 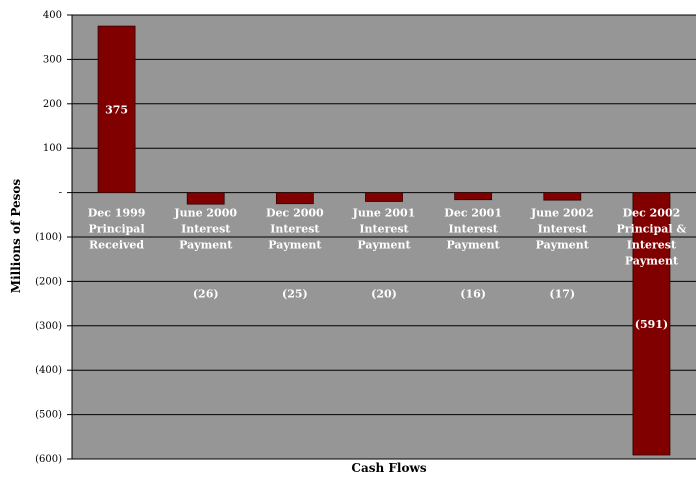 I want to click on category-label: Dec 2000, so click(x=295, y=213).